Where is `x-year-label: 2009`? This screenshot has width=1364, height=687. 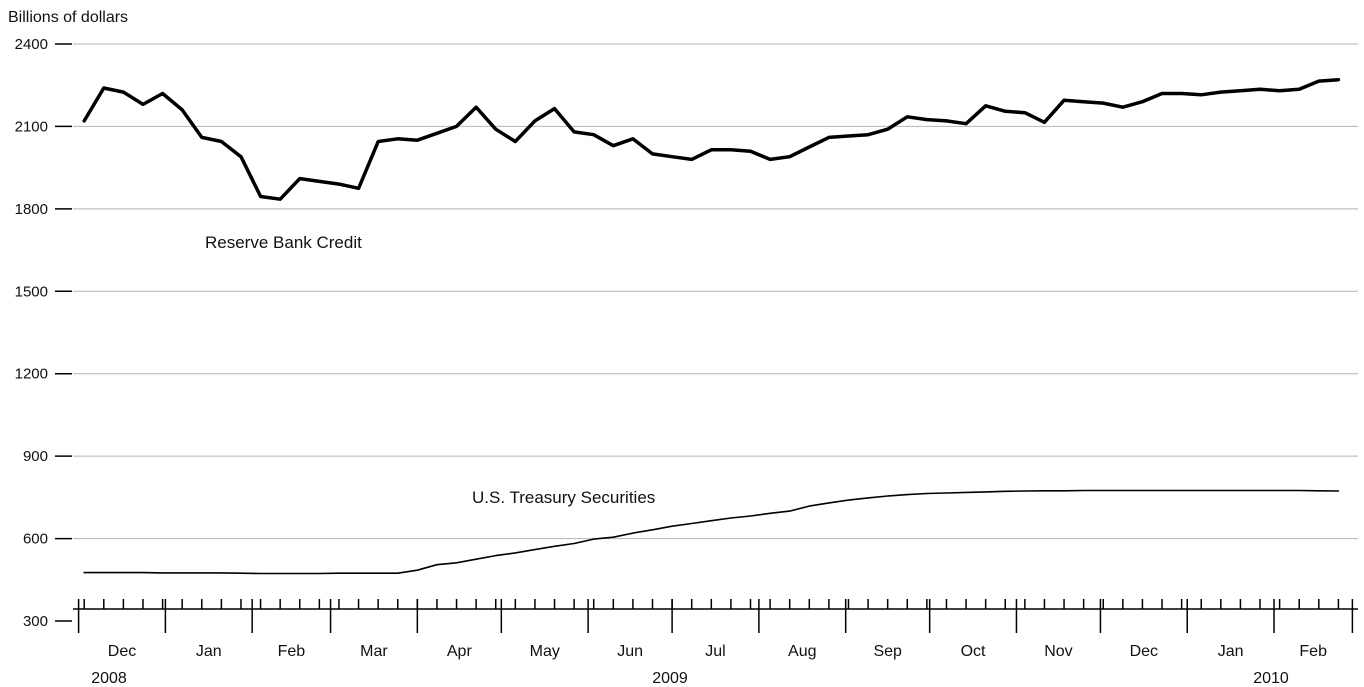
x-year-label: 2009 is located at coordinates (670, 678).